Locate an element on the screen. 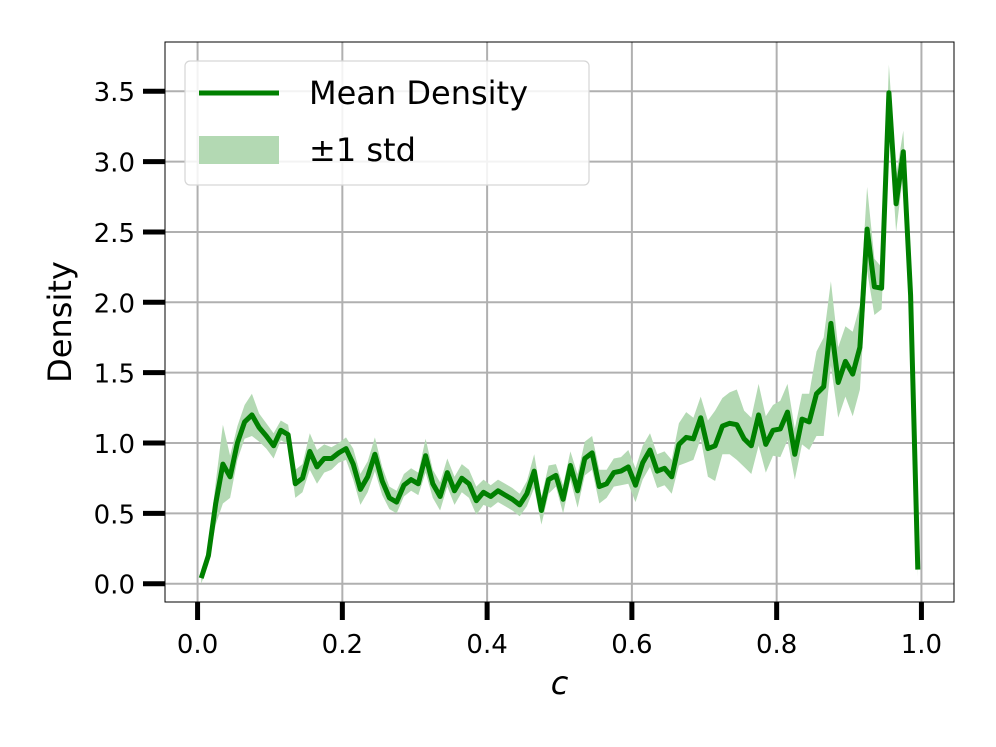 The width and height of the screenshot is (996, 747). x-tick-label: 0.6 is located at coordinates (631, 645).